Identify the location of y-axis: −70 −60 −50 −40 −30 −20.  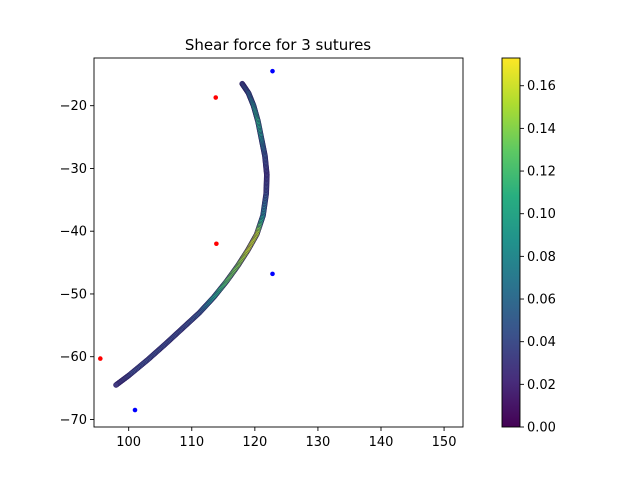
(77, 263).